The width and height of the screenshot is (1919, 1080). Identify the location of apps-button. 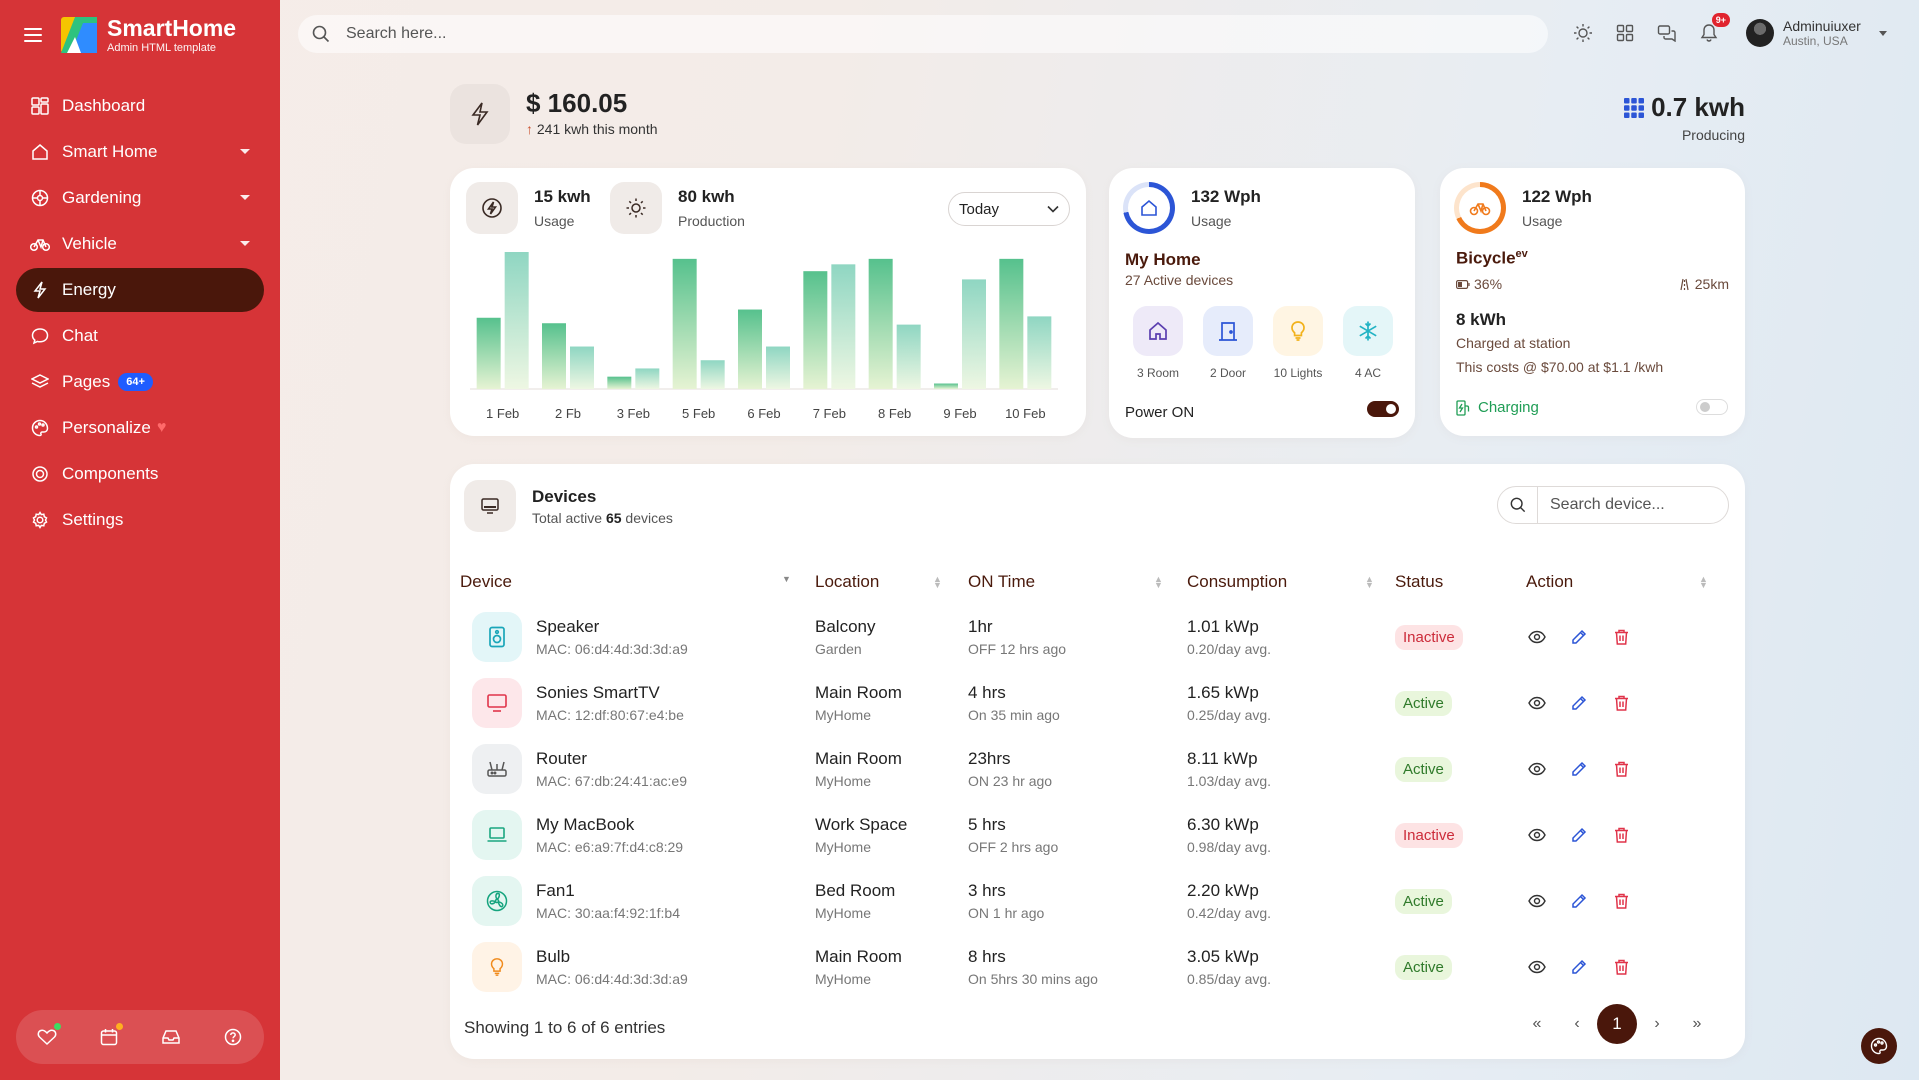
(1625, 33).